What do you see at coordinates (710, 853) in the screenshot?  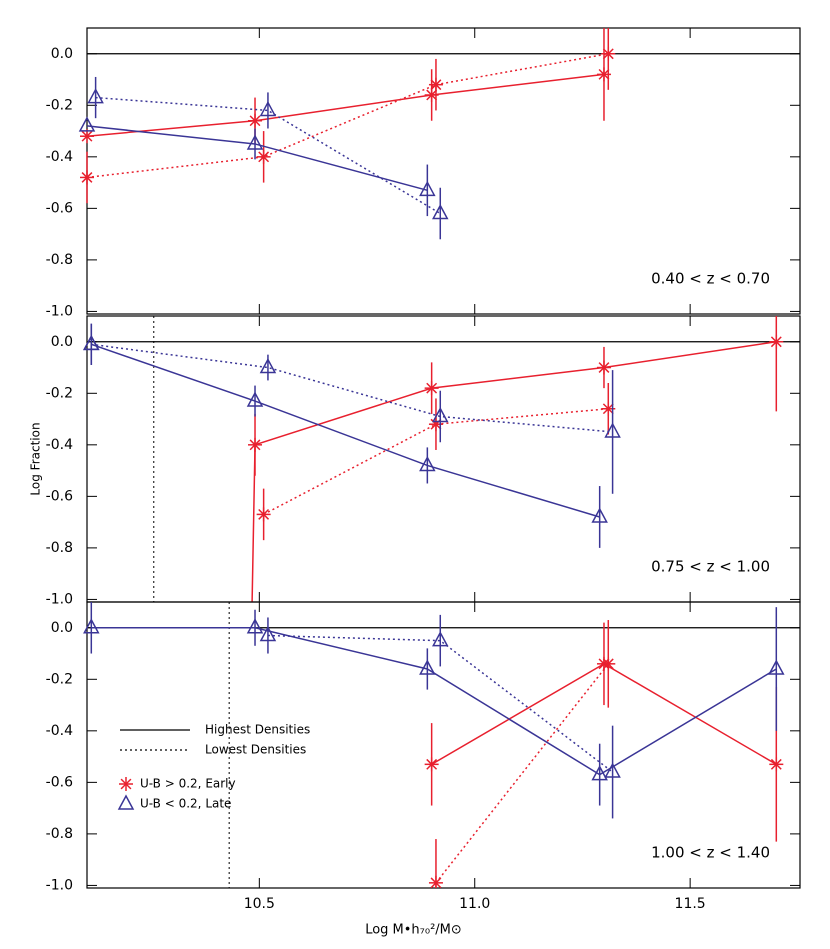 I see `annotation: 1.00 < z < 1.40` at bounding box center [710, 853].